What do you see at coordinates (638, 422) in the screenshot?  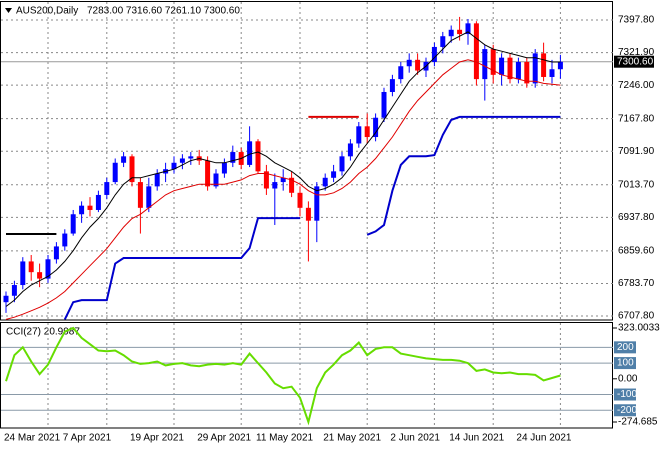 I see `y-tick-label: -274.685` at bounding box center [638, 422].